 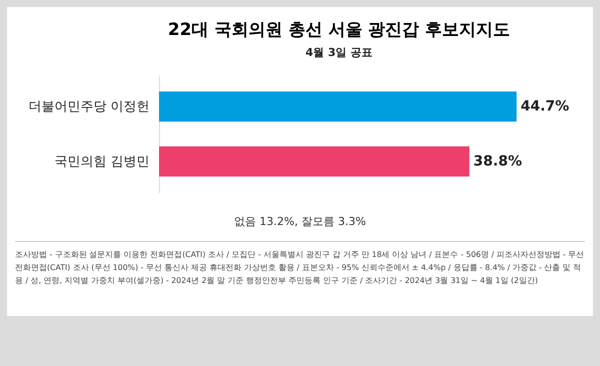 I want to click on data-label: 38.8%, so click(x=497, y=161).